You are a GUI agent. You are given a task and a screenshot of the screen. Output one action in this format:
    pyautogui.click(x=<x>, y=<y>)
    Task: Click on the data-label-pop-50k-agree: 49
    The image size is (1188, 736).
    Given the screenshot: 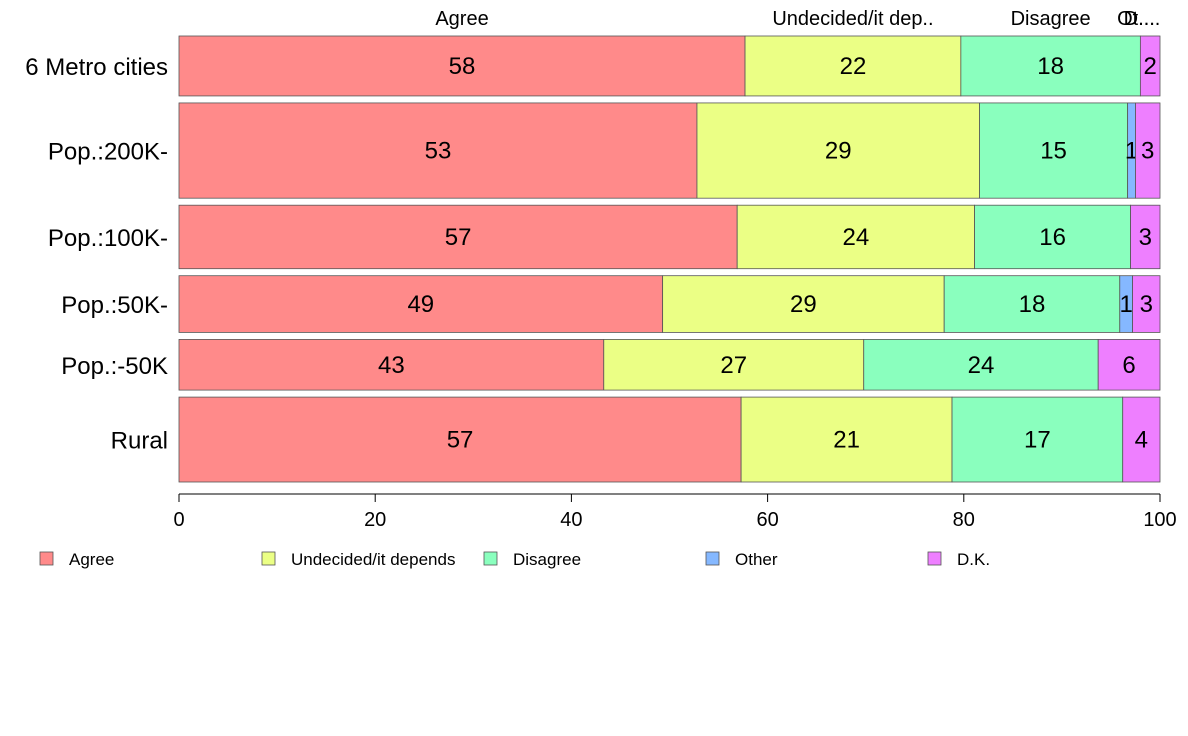 What is the action you would take?
    pyautogui.click(x=420, y=304)
    